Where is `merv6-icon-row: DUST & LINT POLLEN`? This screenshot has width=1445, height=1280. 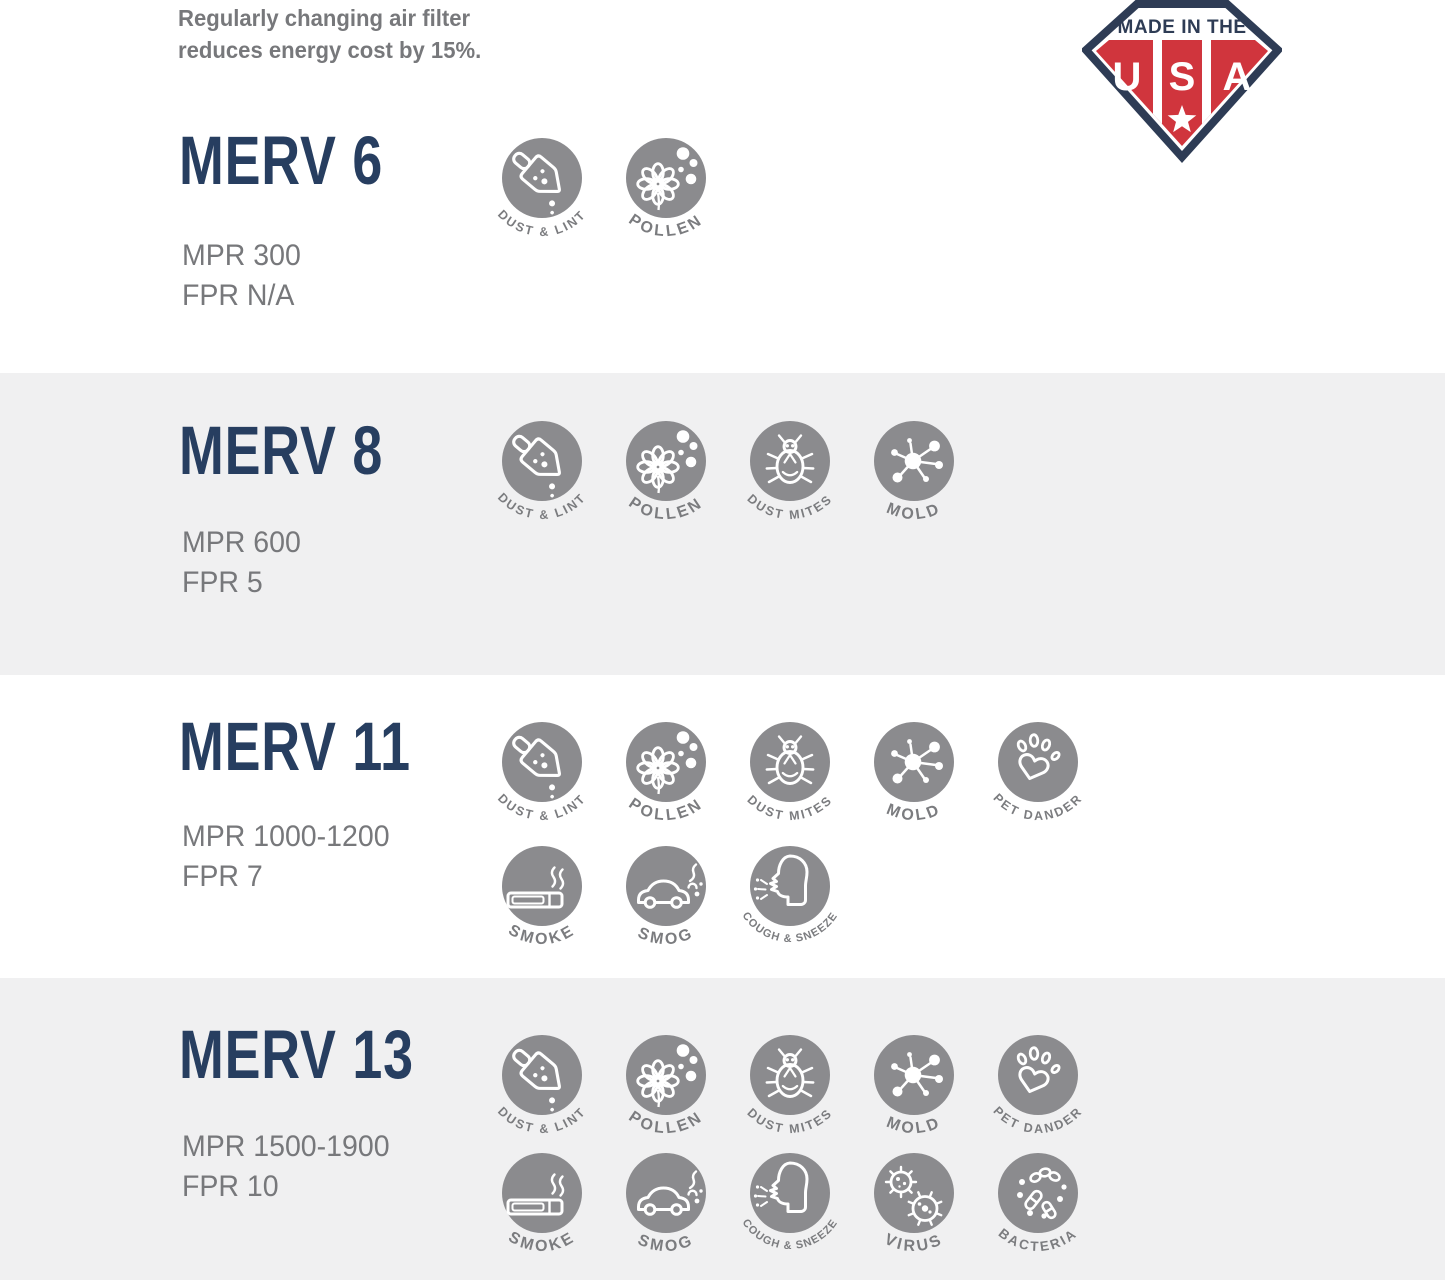
merv6-icon-row: DUST & LINT POLLEN is located at coordinates (604, 191).